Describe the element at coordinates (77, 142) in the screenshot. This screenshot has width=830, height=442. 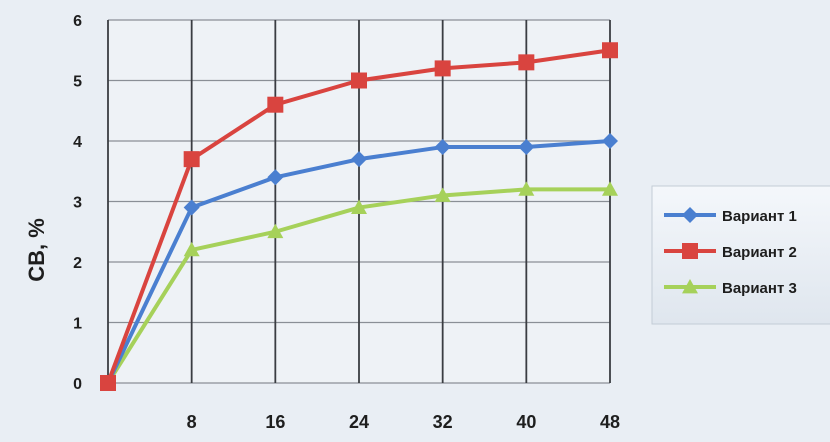
I see `y-tick-label: 4` at that location.